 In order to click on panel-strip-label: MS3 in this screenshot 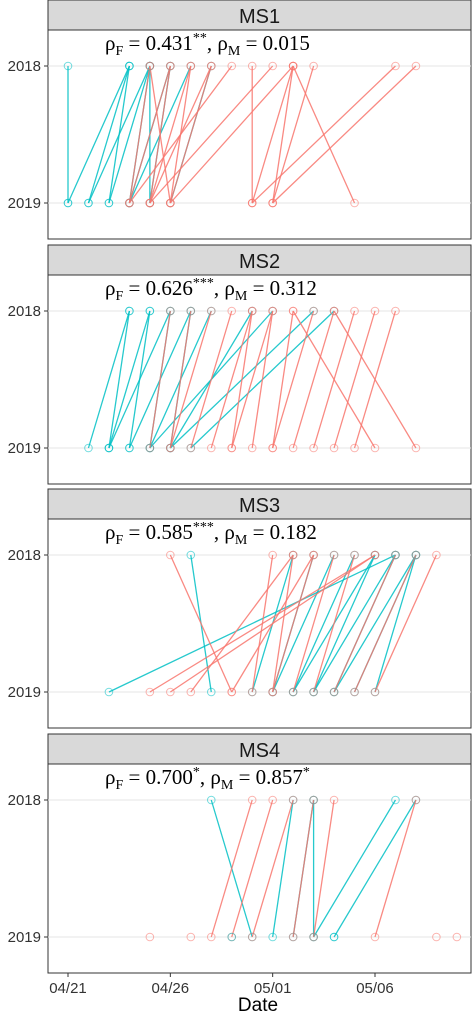, I will do `click(259, 506)`.